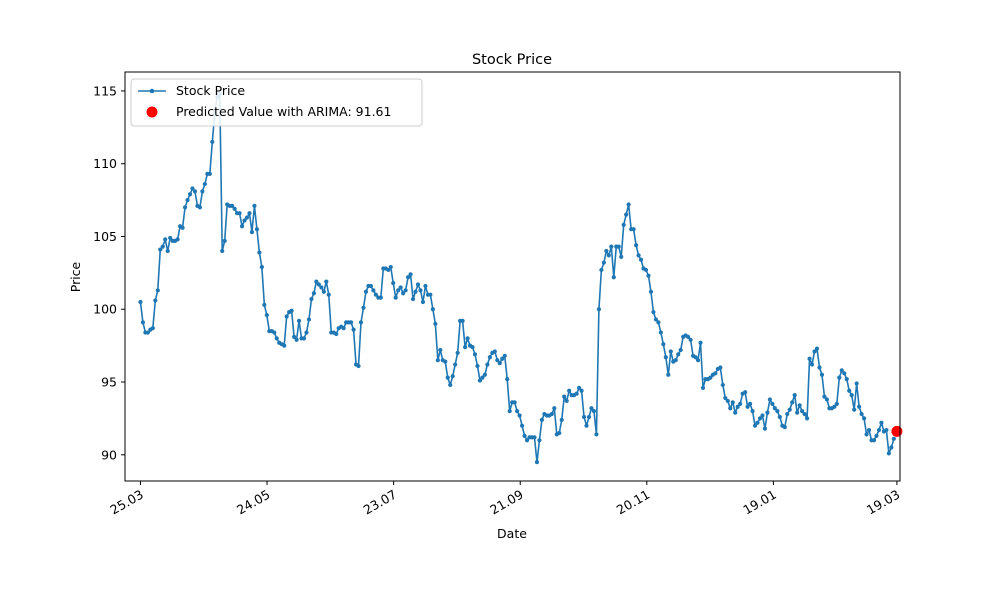 The image size is (1000, 604). I want to click on legend-marker-prediction, so click(152, 112).